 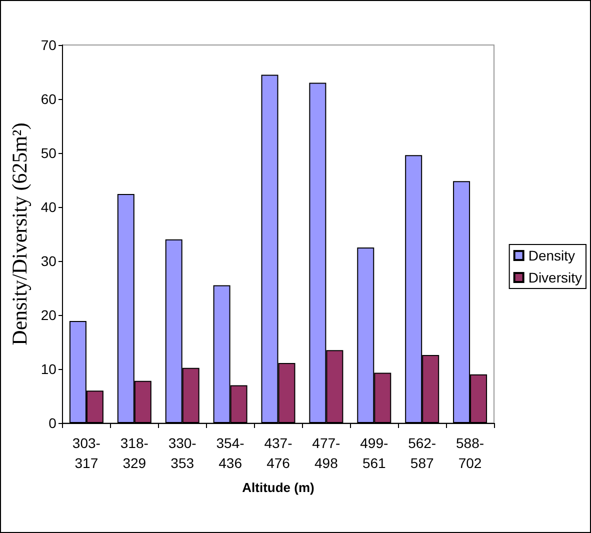 What do you see at coordinates (374, 453) in the screenshot?
I see `x-tick-label: 499-561` at bounding box center [374, 453].